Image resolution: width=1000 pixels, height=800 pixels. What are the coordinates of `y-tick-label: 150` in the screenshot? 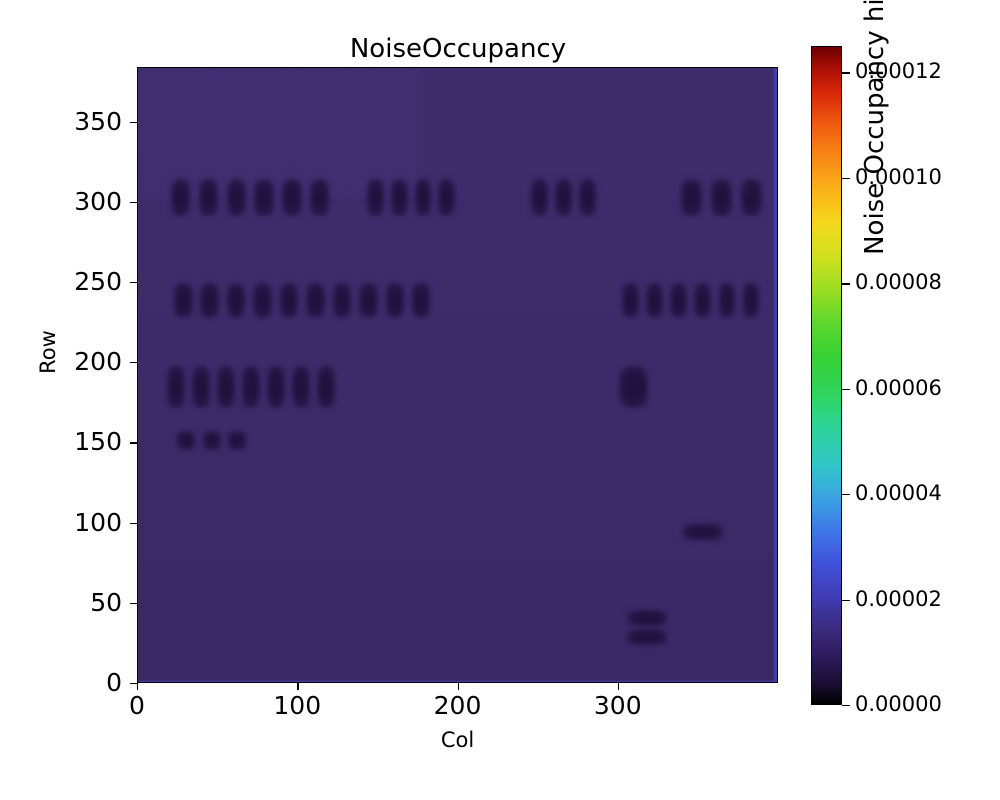 It's located at (98, 442).